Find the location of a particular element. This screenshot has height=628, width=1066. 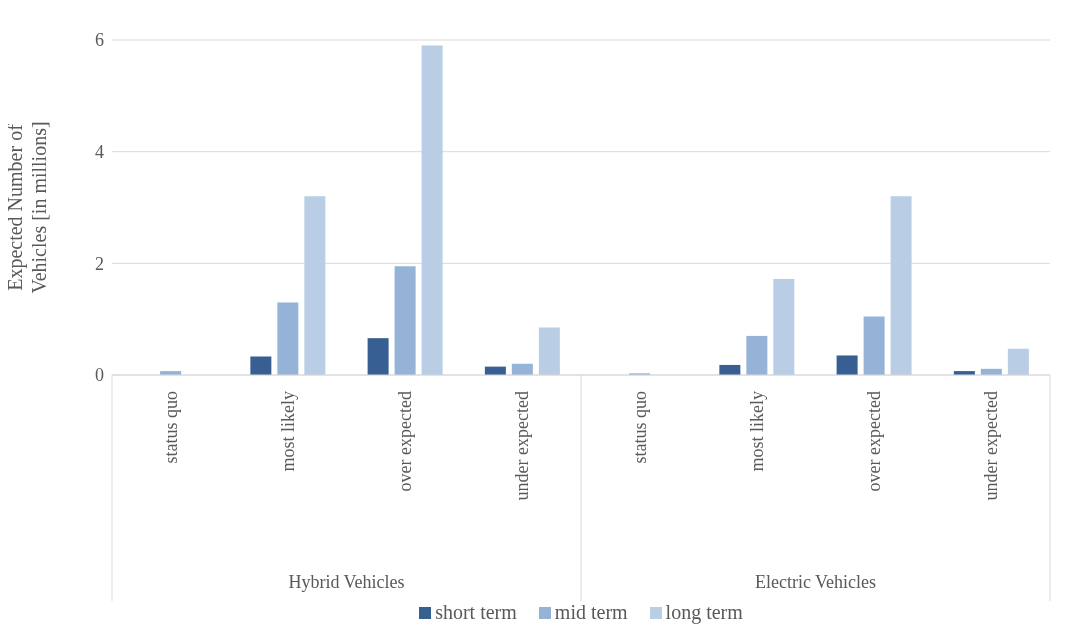

text: Electric Vehicles is located at coordinates (815, 582).